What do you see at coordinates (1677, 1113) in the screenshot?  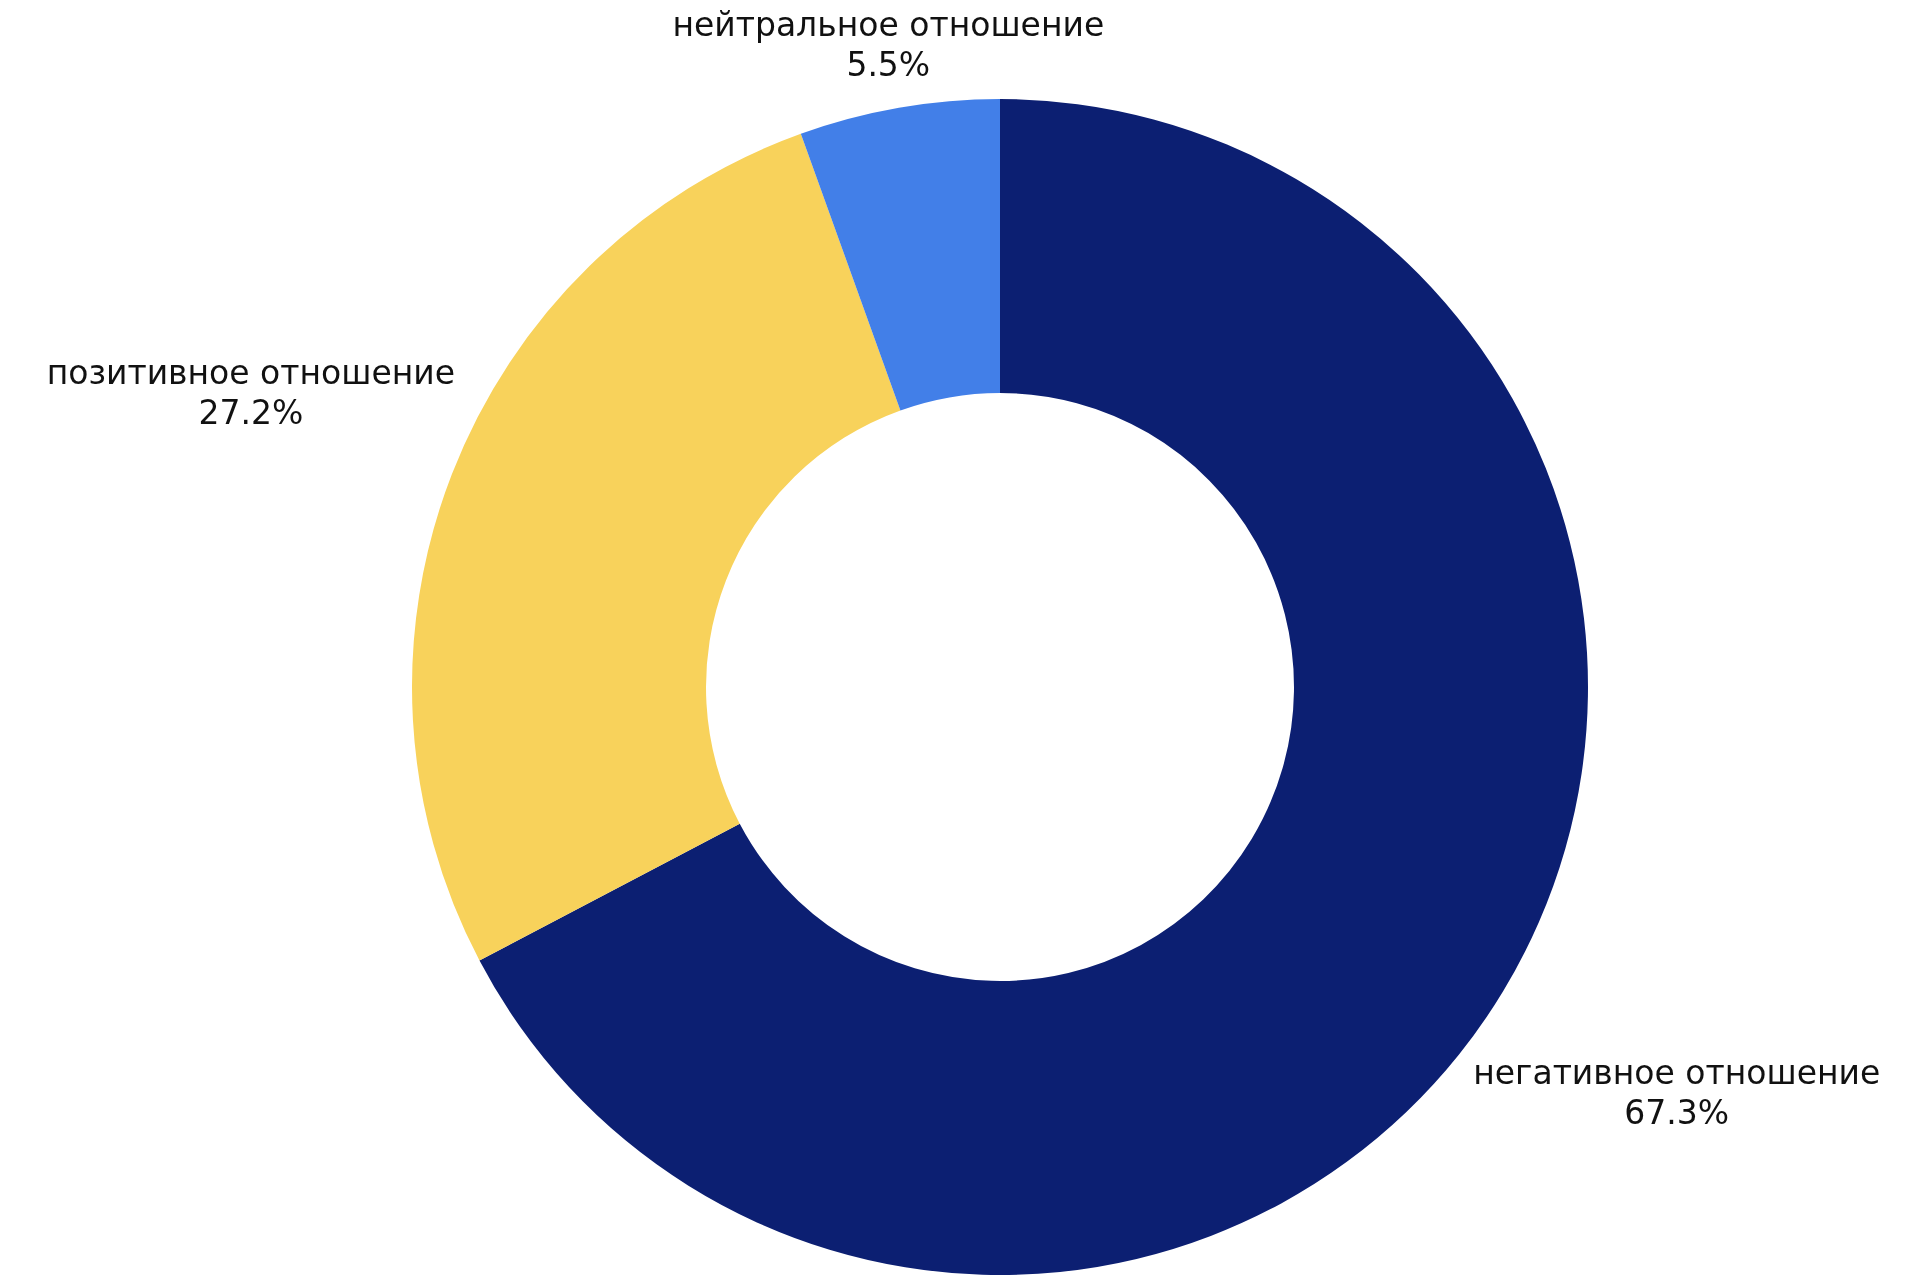 I see `data-label: 67.3%` at bounding box center [1677, 1113].